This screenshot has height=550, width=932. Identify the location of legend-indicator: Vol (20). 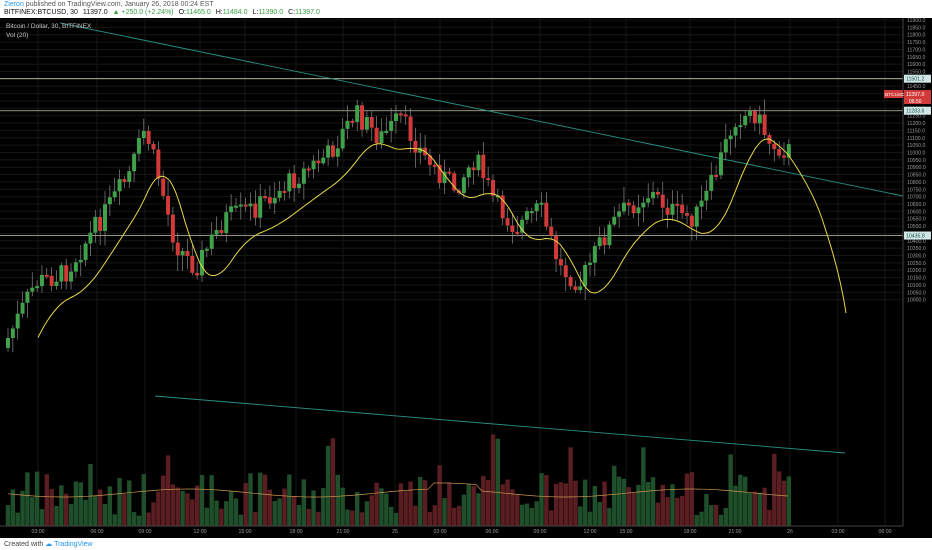
(17, 35).